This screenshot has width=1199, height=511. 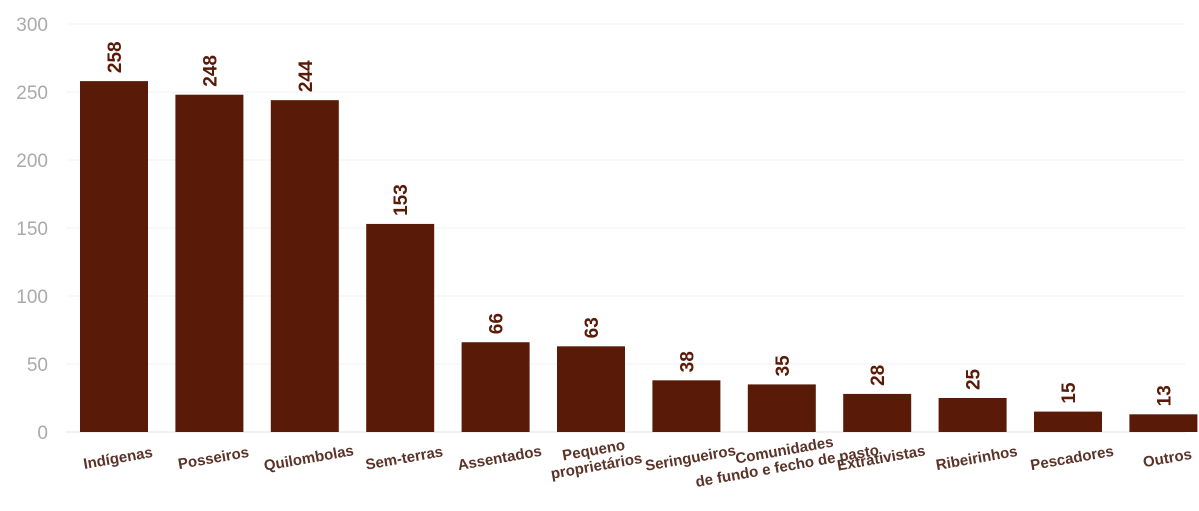 What do you see at coordinates (32, 297) in the screenshot?
I see `y-tick-label: 100` at bounding box center [32, 297].